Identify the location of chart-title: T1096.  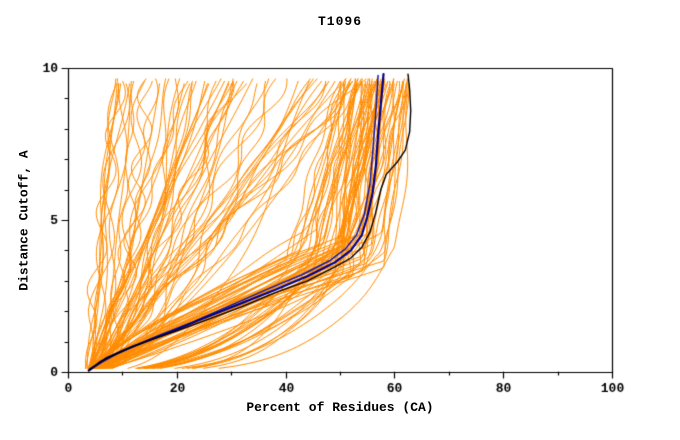
(339, 21).